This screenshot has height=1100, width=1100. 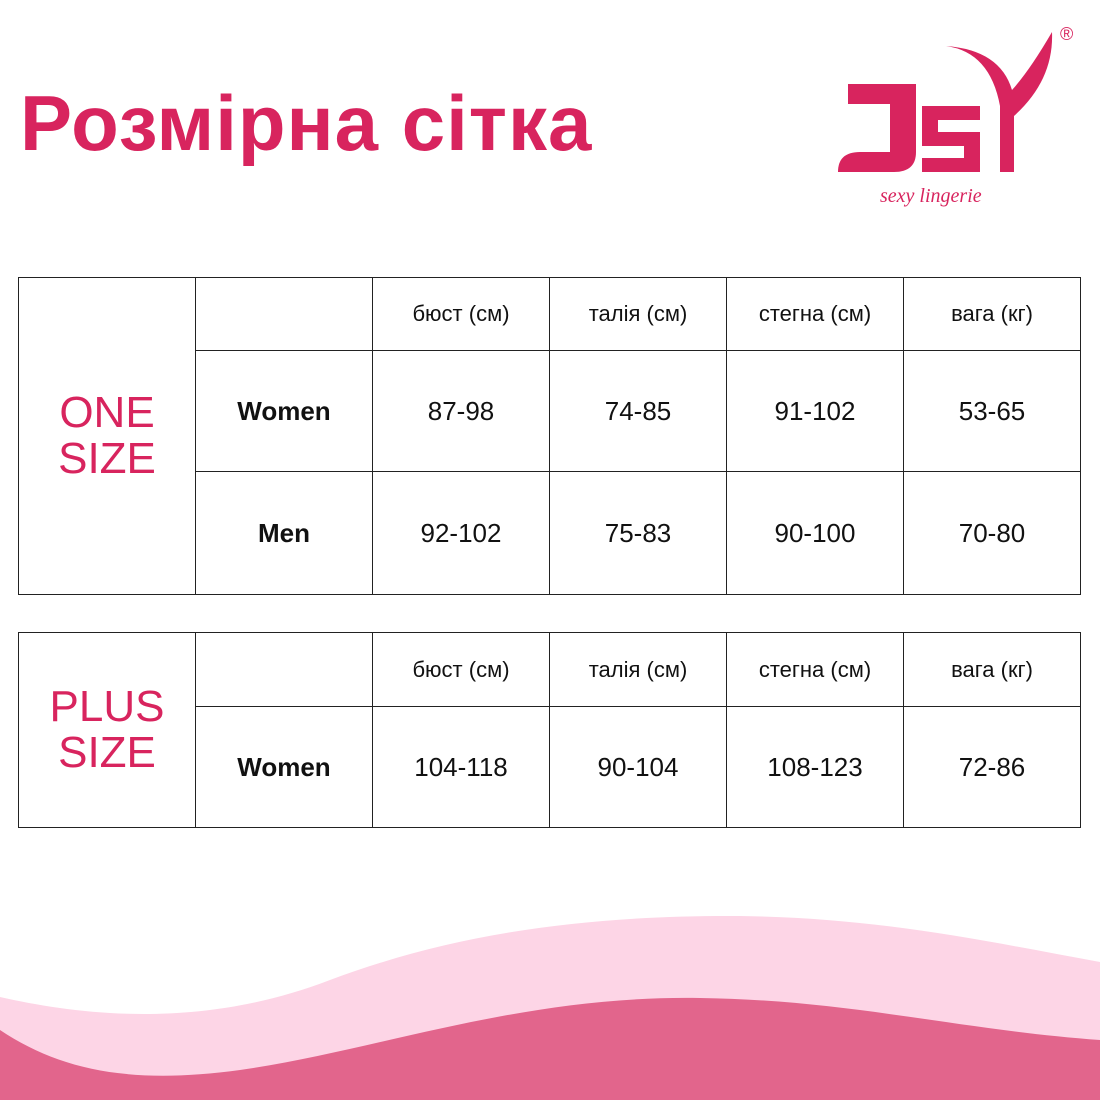 I want to click on size-label: ONE SIZE, so click(x=107, y=436).